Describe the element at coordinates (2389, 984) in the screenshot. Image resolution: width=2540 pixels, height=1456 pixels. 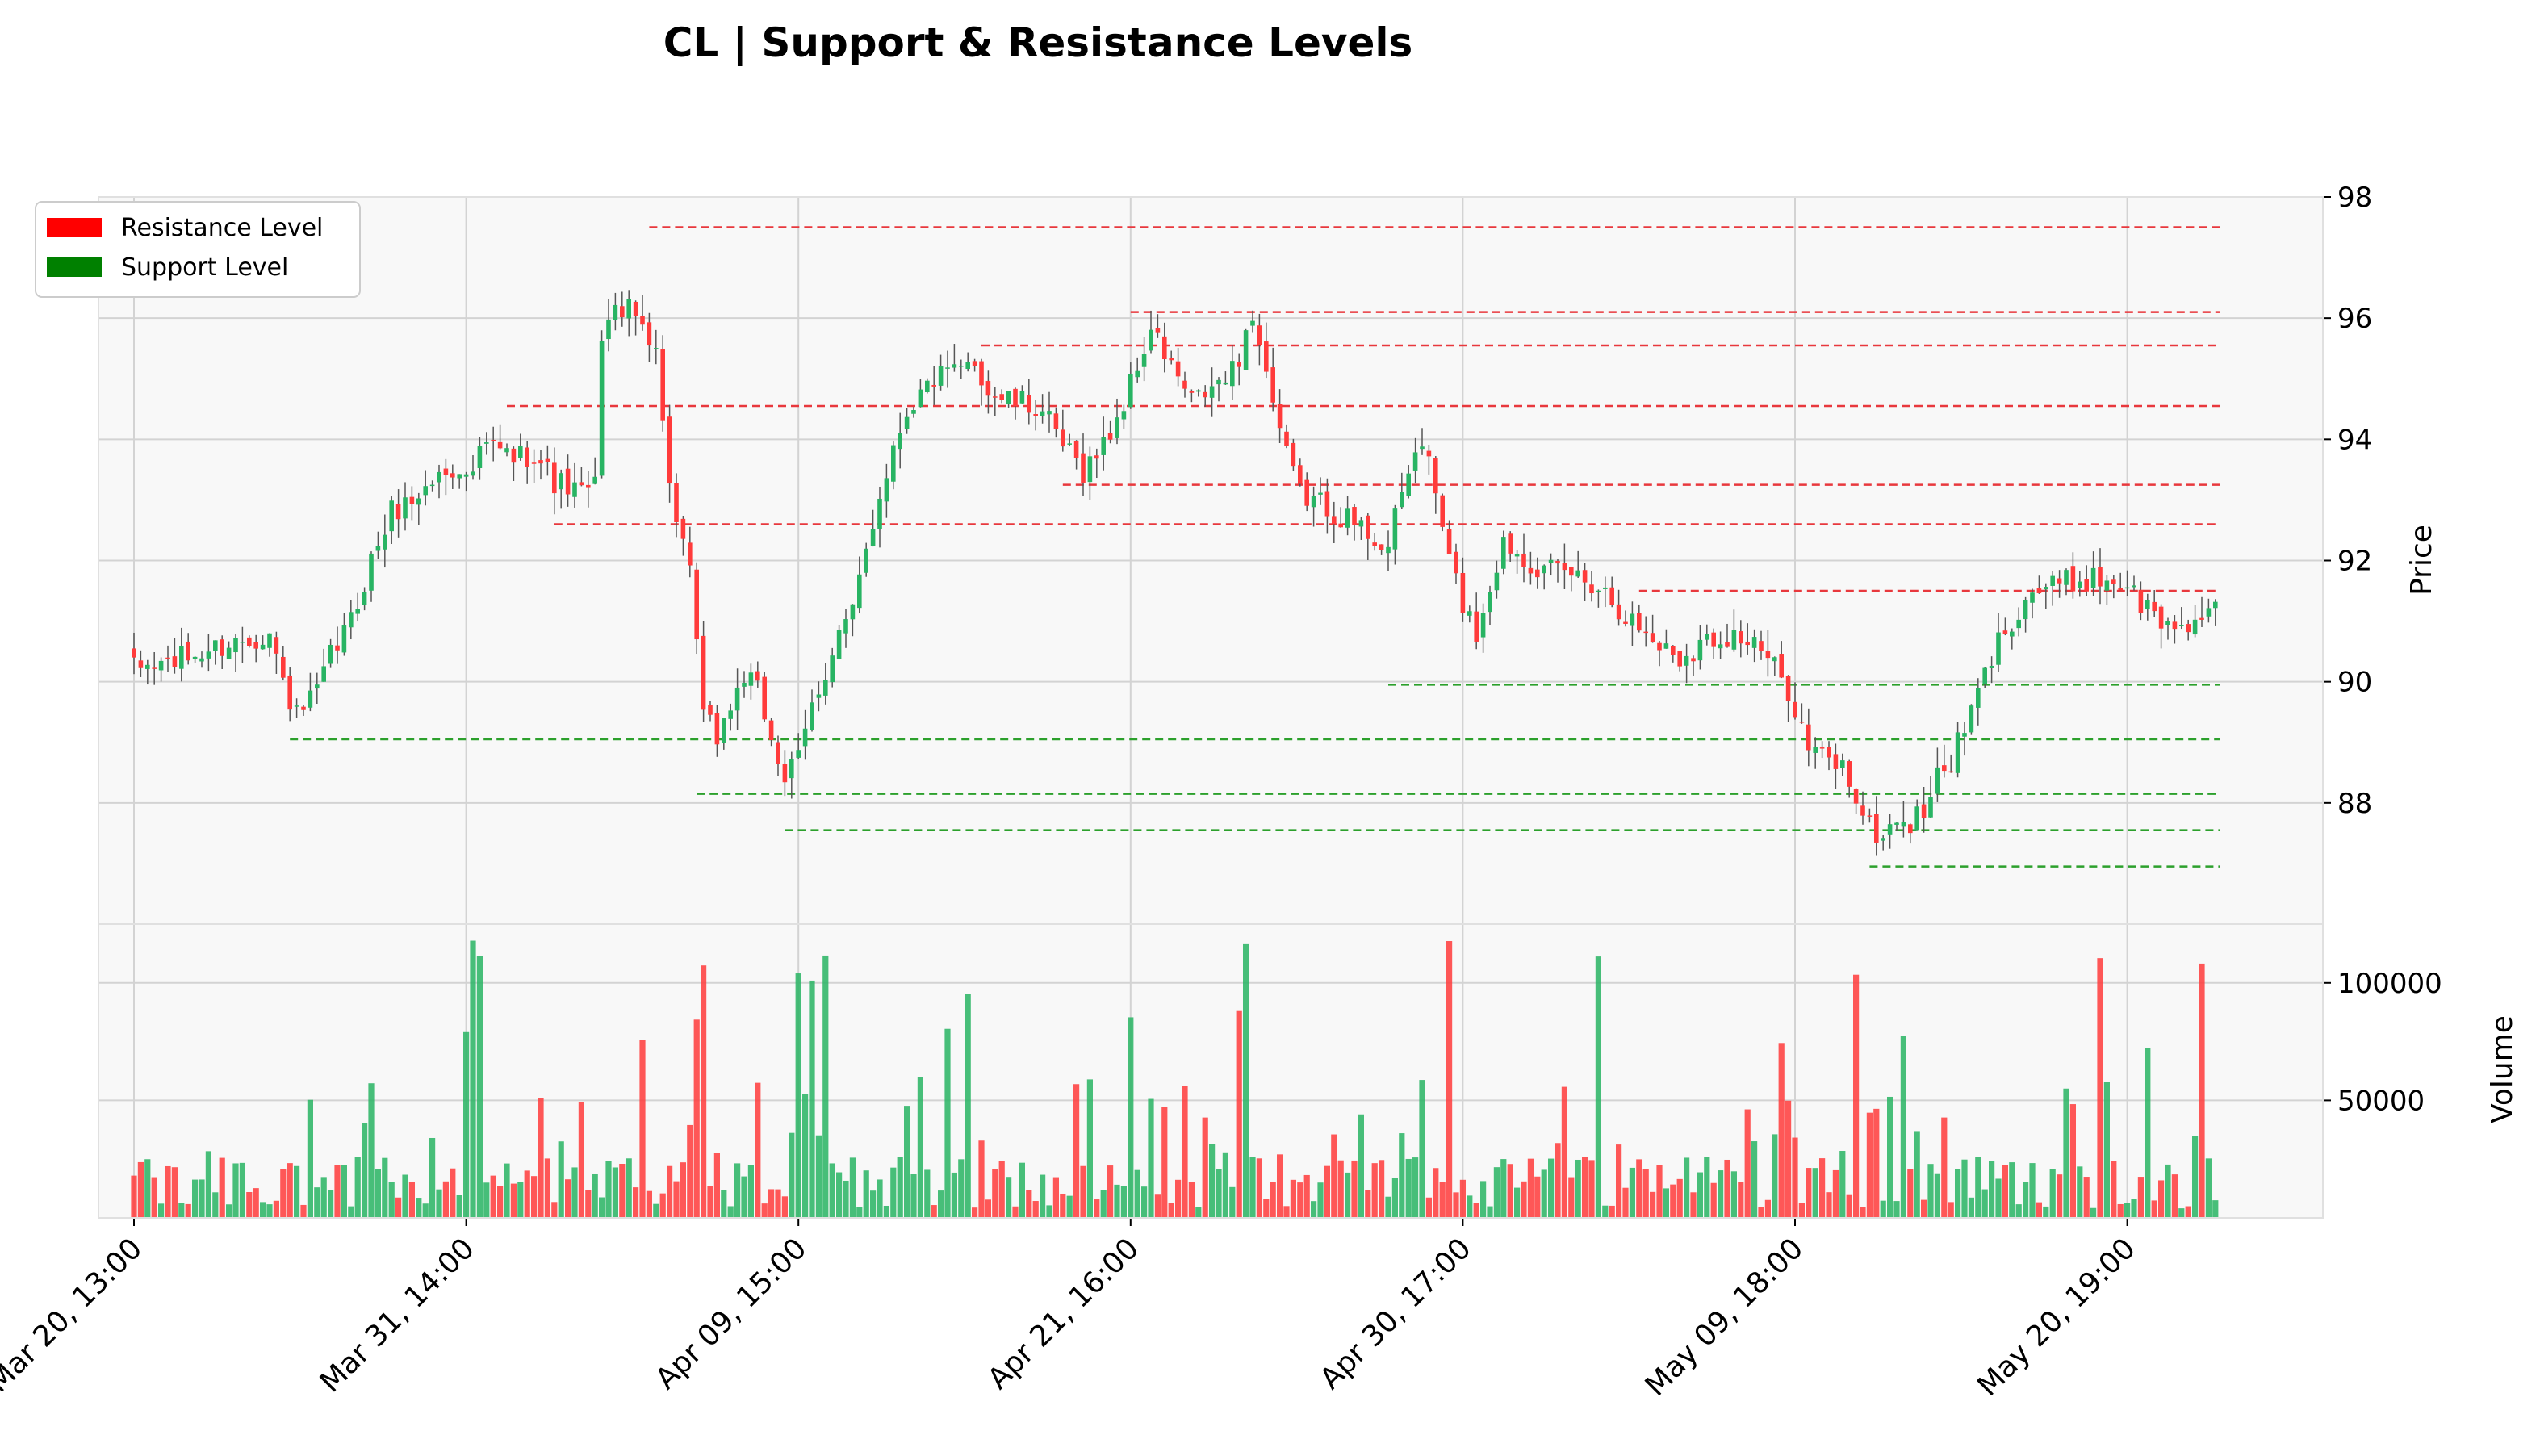
I see `volume-tick-label: 100000` at that location.